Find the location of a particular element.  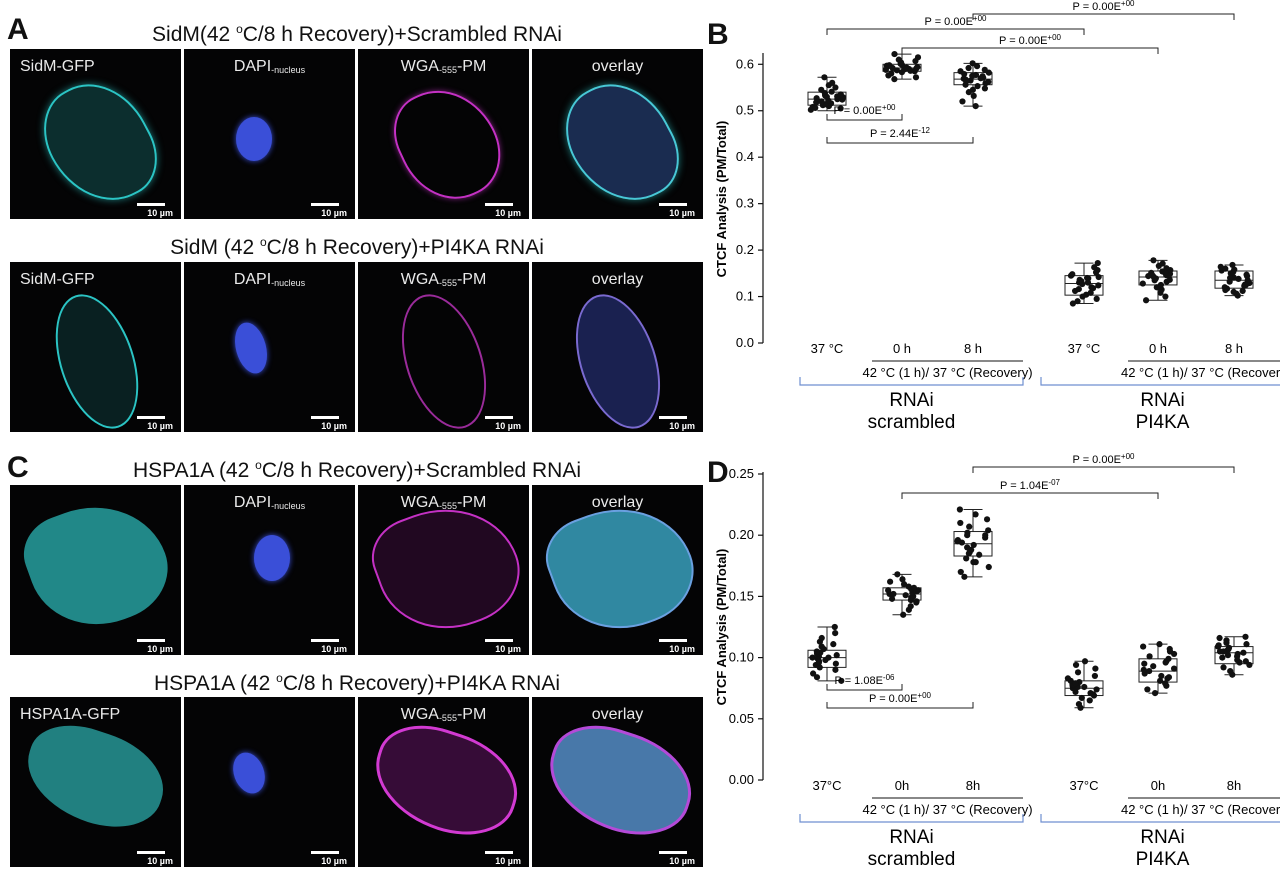

p-value-exponent: -12 is located at coordinates (924, 130).